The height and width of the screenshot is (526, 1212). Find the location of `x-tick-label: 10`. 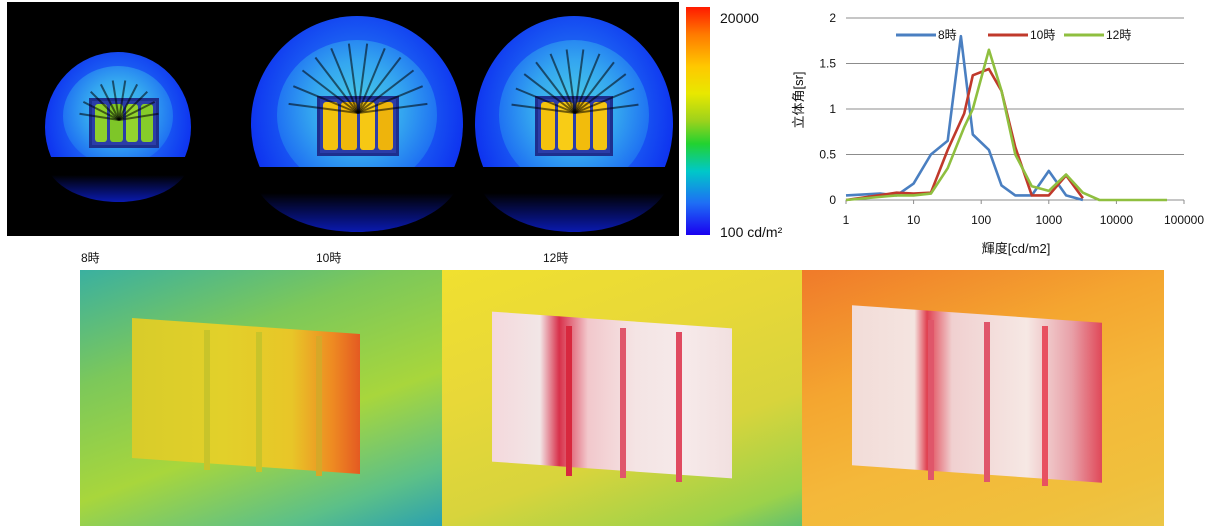

x-tick-label: 10 is located at coordinates (914, 220).